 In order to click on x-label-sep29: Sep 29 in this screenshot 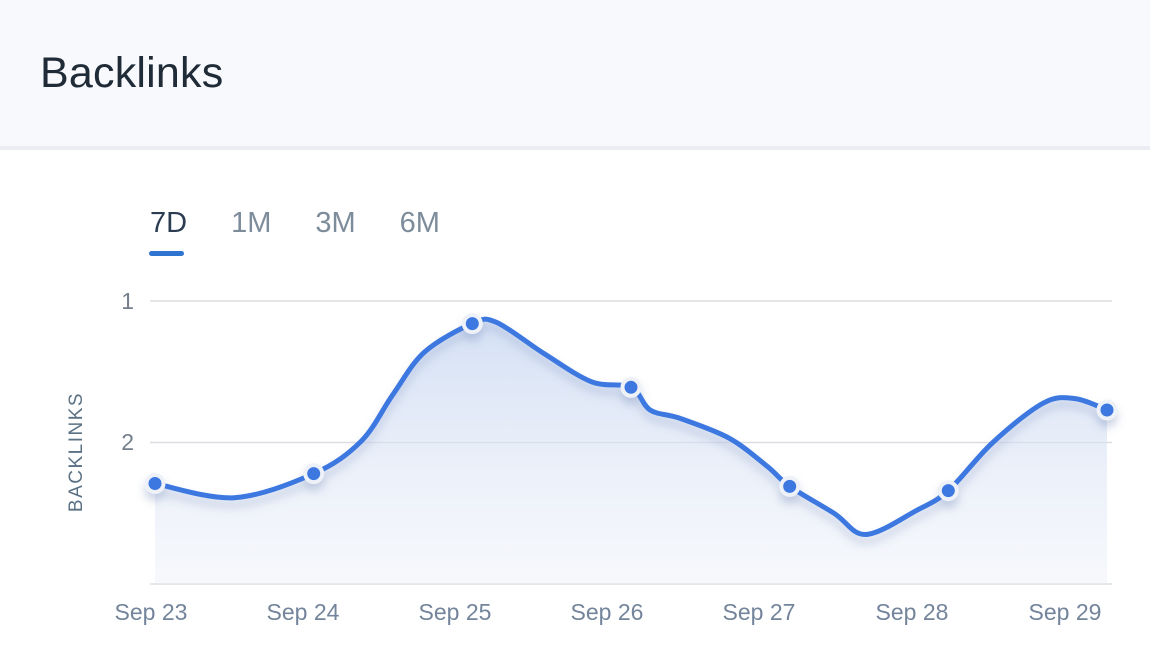, I will do `click(1065, 612)`.